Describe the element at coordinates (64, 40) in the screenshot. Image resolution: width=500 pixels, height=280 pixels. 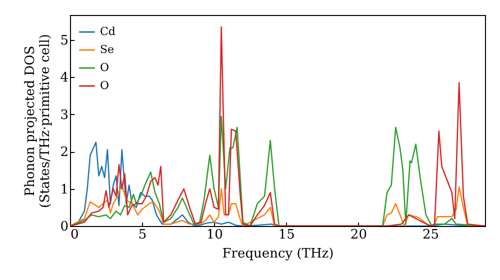
I see `y-tick-label: 5` at that location.